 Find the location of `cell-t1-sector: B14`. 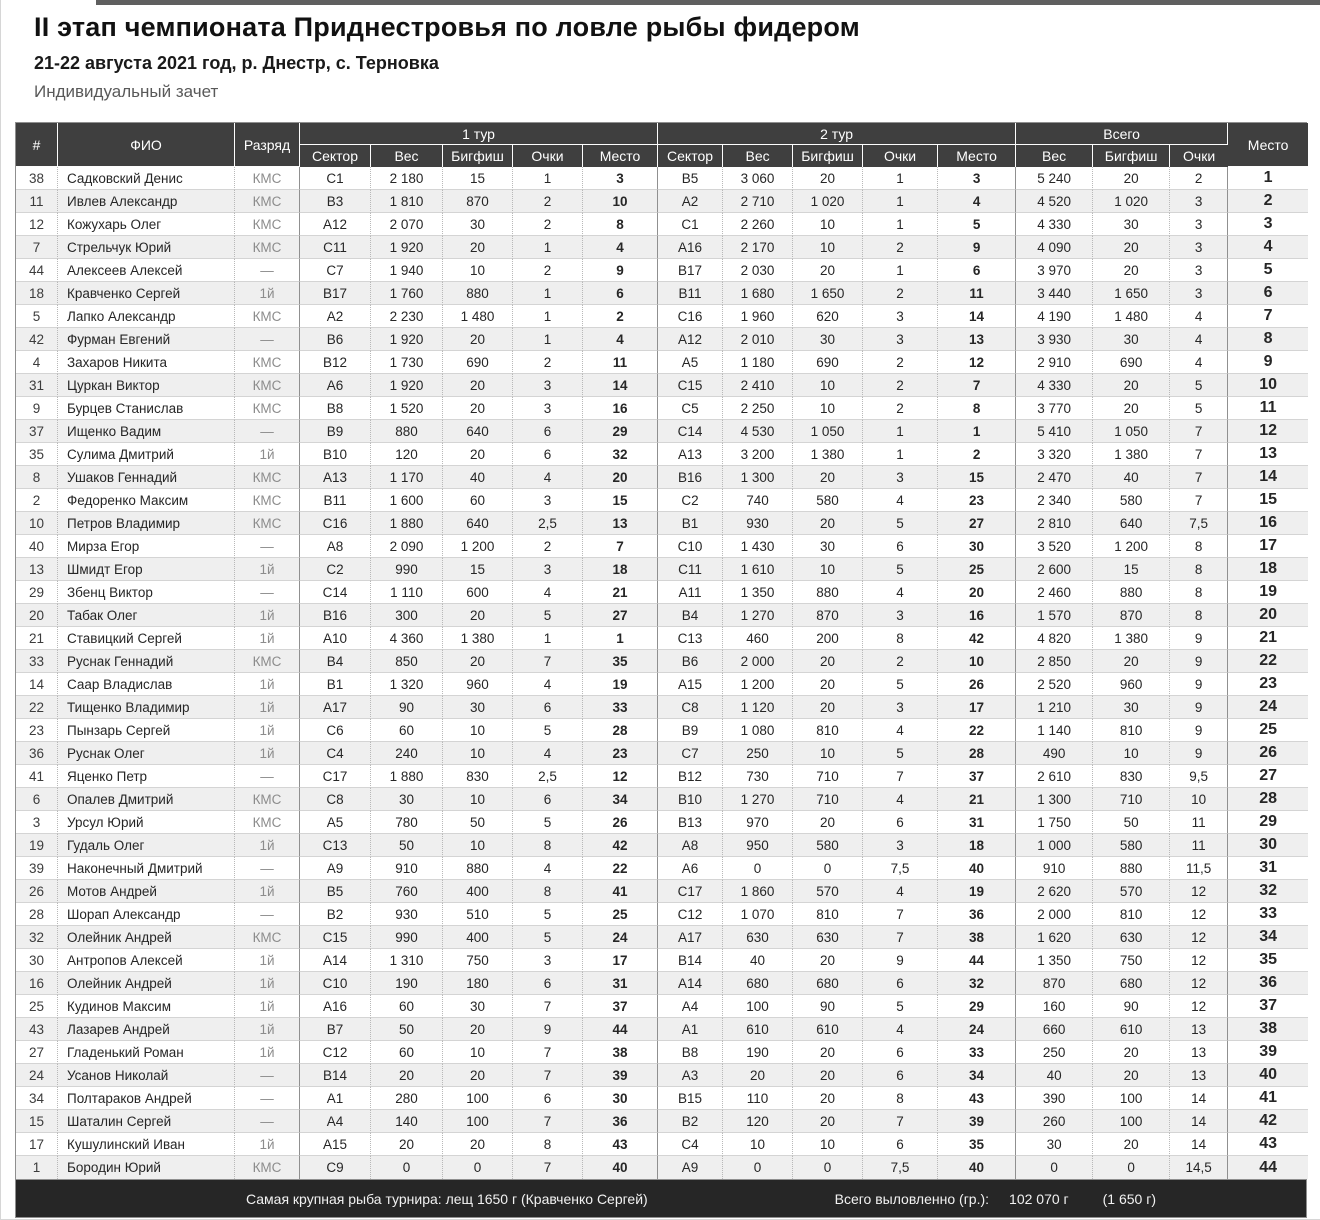

cell-t1-sector: B14 is located at coordinates (335, 1075).